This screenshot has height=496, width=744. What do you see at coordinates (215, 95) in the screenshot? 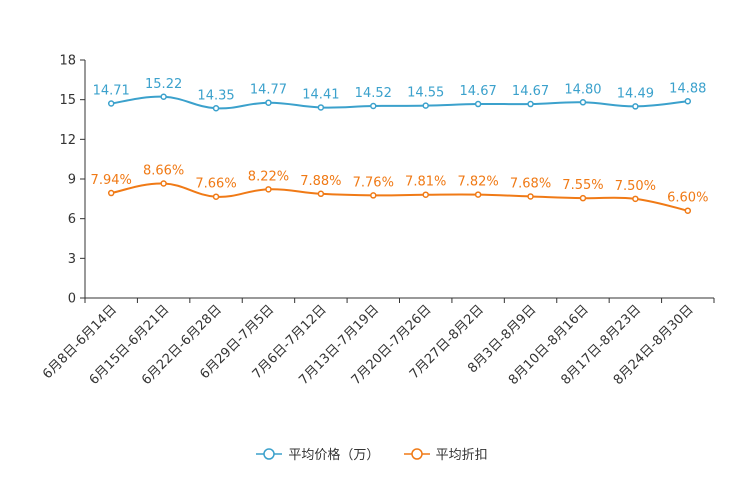
I see `data-label: 14.35` at bounding box center [215, 95].